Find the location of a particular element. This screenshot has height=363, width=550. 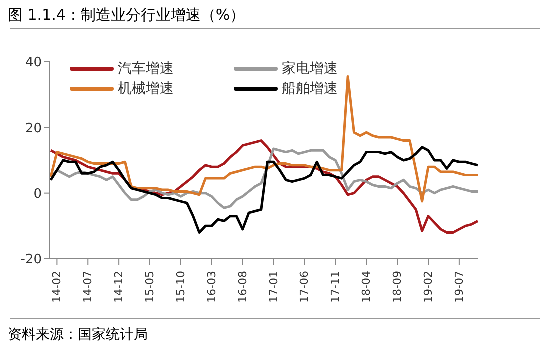

x-tick-label: 19-07 is located at coordinates (459, 287).